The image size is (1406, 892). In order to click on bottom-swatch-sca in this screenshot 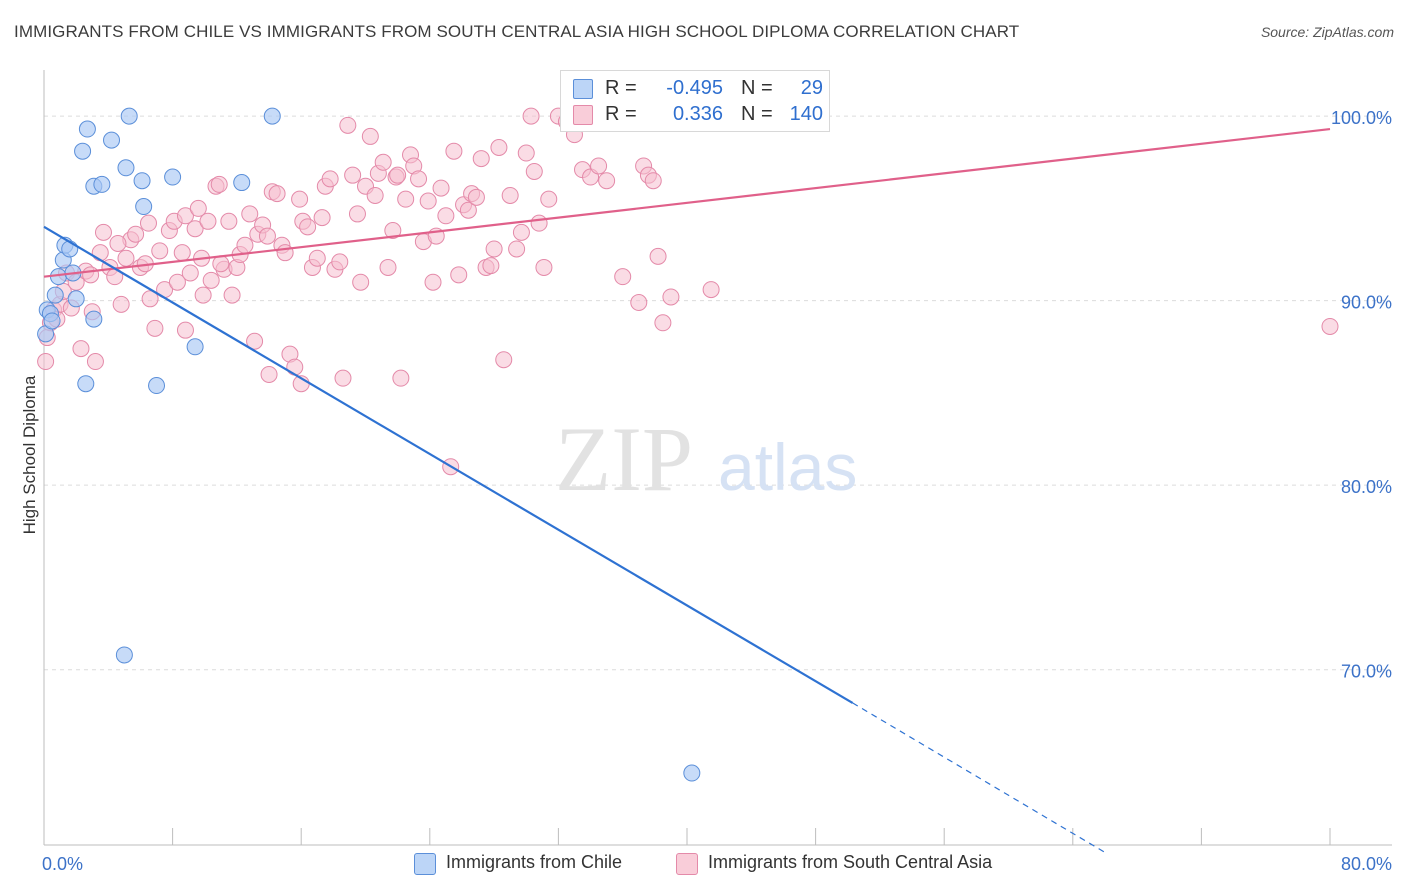, I will do `click(687, 864)`.